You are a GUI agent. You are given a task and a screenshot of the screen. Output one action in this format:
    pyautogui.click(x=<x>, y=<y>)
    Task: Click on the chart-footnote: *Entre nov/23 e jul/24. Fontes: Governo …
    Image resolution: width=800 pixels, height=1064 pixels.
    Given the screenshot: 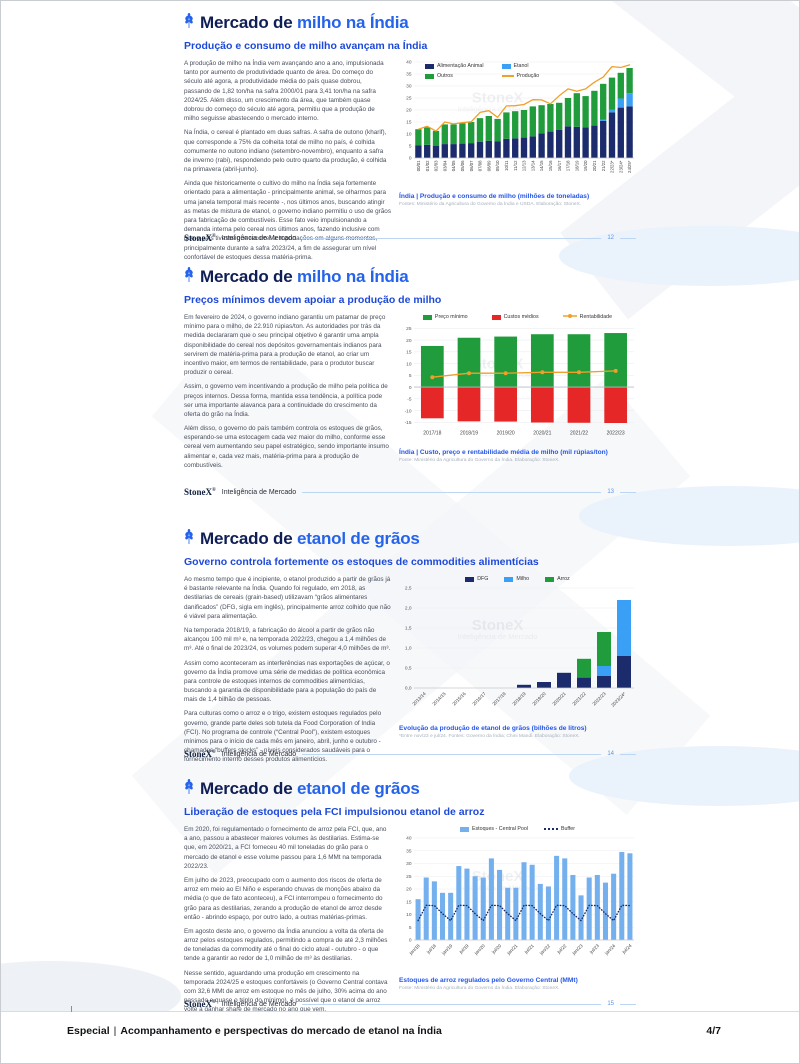 What is the action you would take?
    pyautogui.click(x=489, y=736)
    